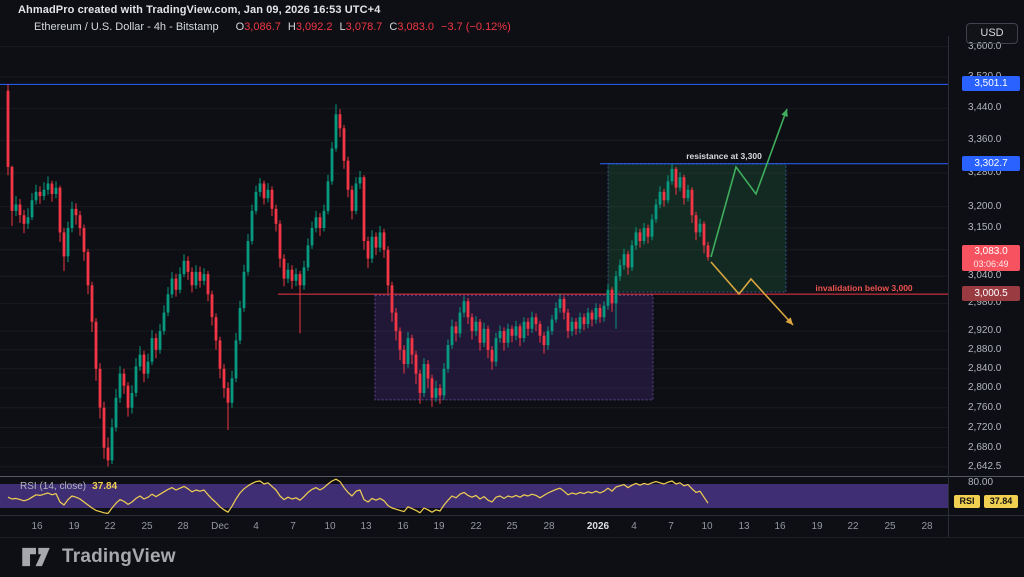 The height and width of the screenshot is (577, 1024). I want to click on last-price-value: 3,083.0, so click(991, 251).